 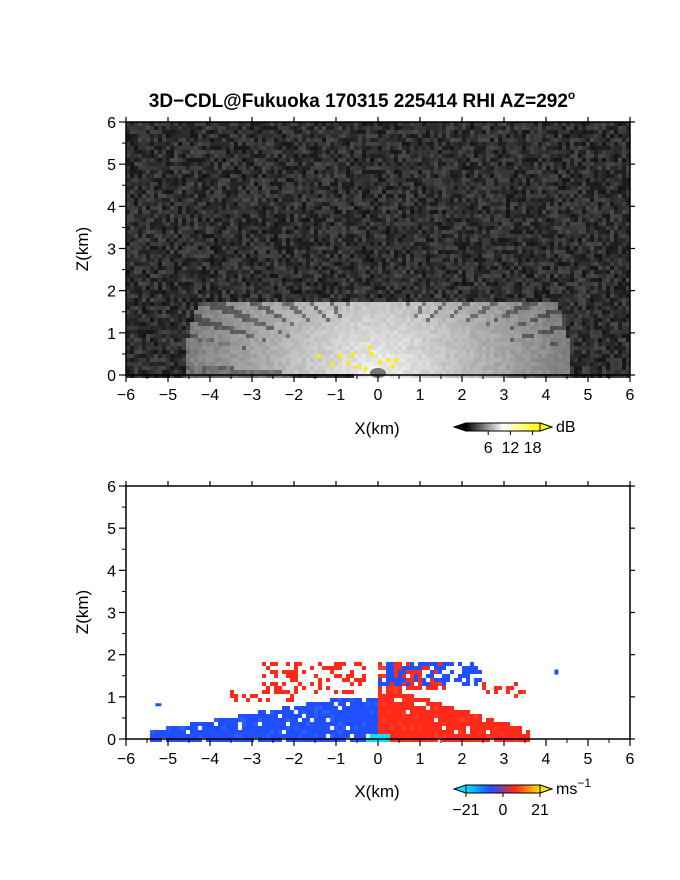 What do you see at coordinates (488, 448) in the screenshot?
I see `colorbar-tick-label: 6` at bounding box center [488, 448].